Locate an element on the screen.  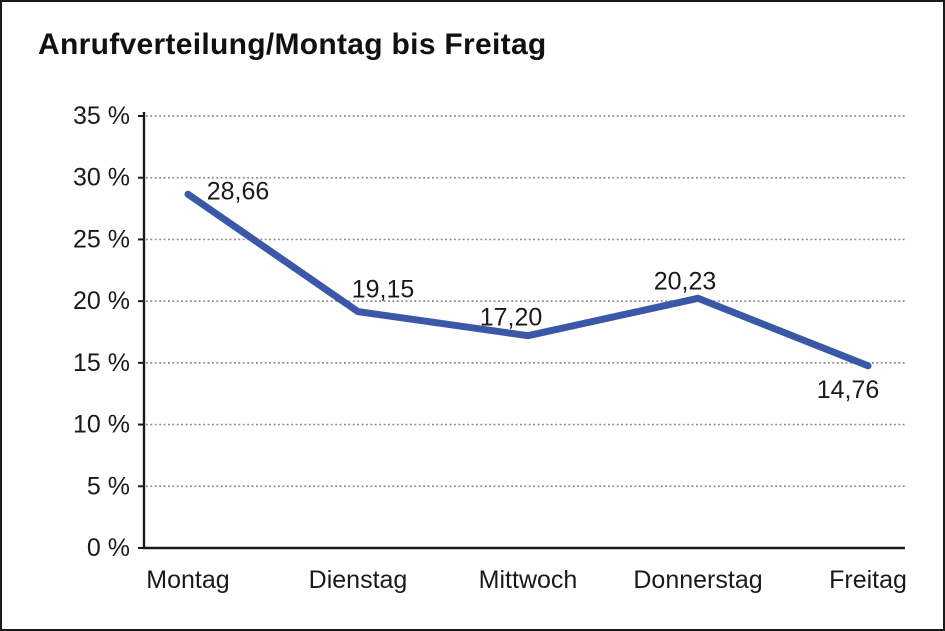
y-axis-label: 5 % is located at coordinates (108, 486).